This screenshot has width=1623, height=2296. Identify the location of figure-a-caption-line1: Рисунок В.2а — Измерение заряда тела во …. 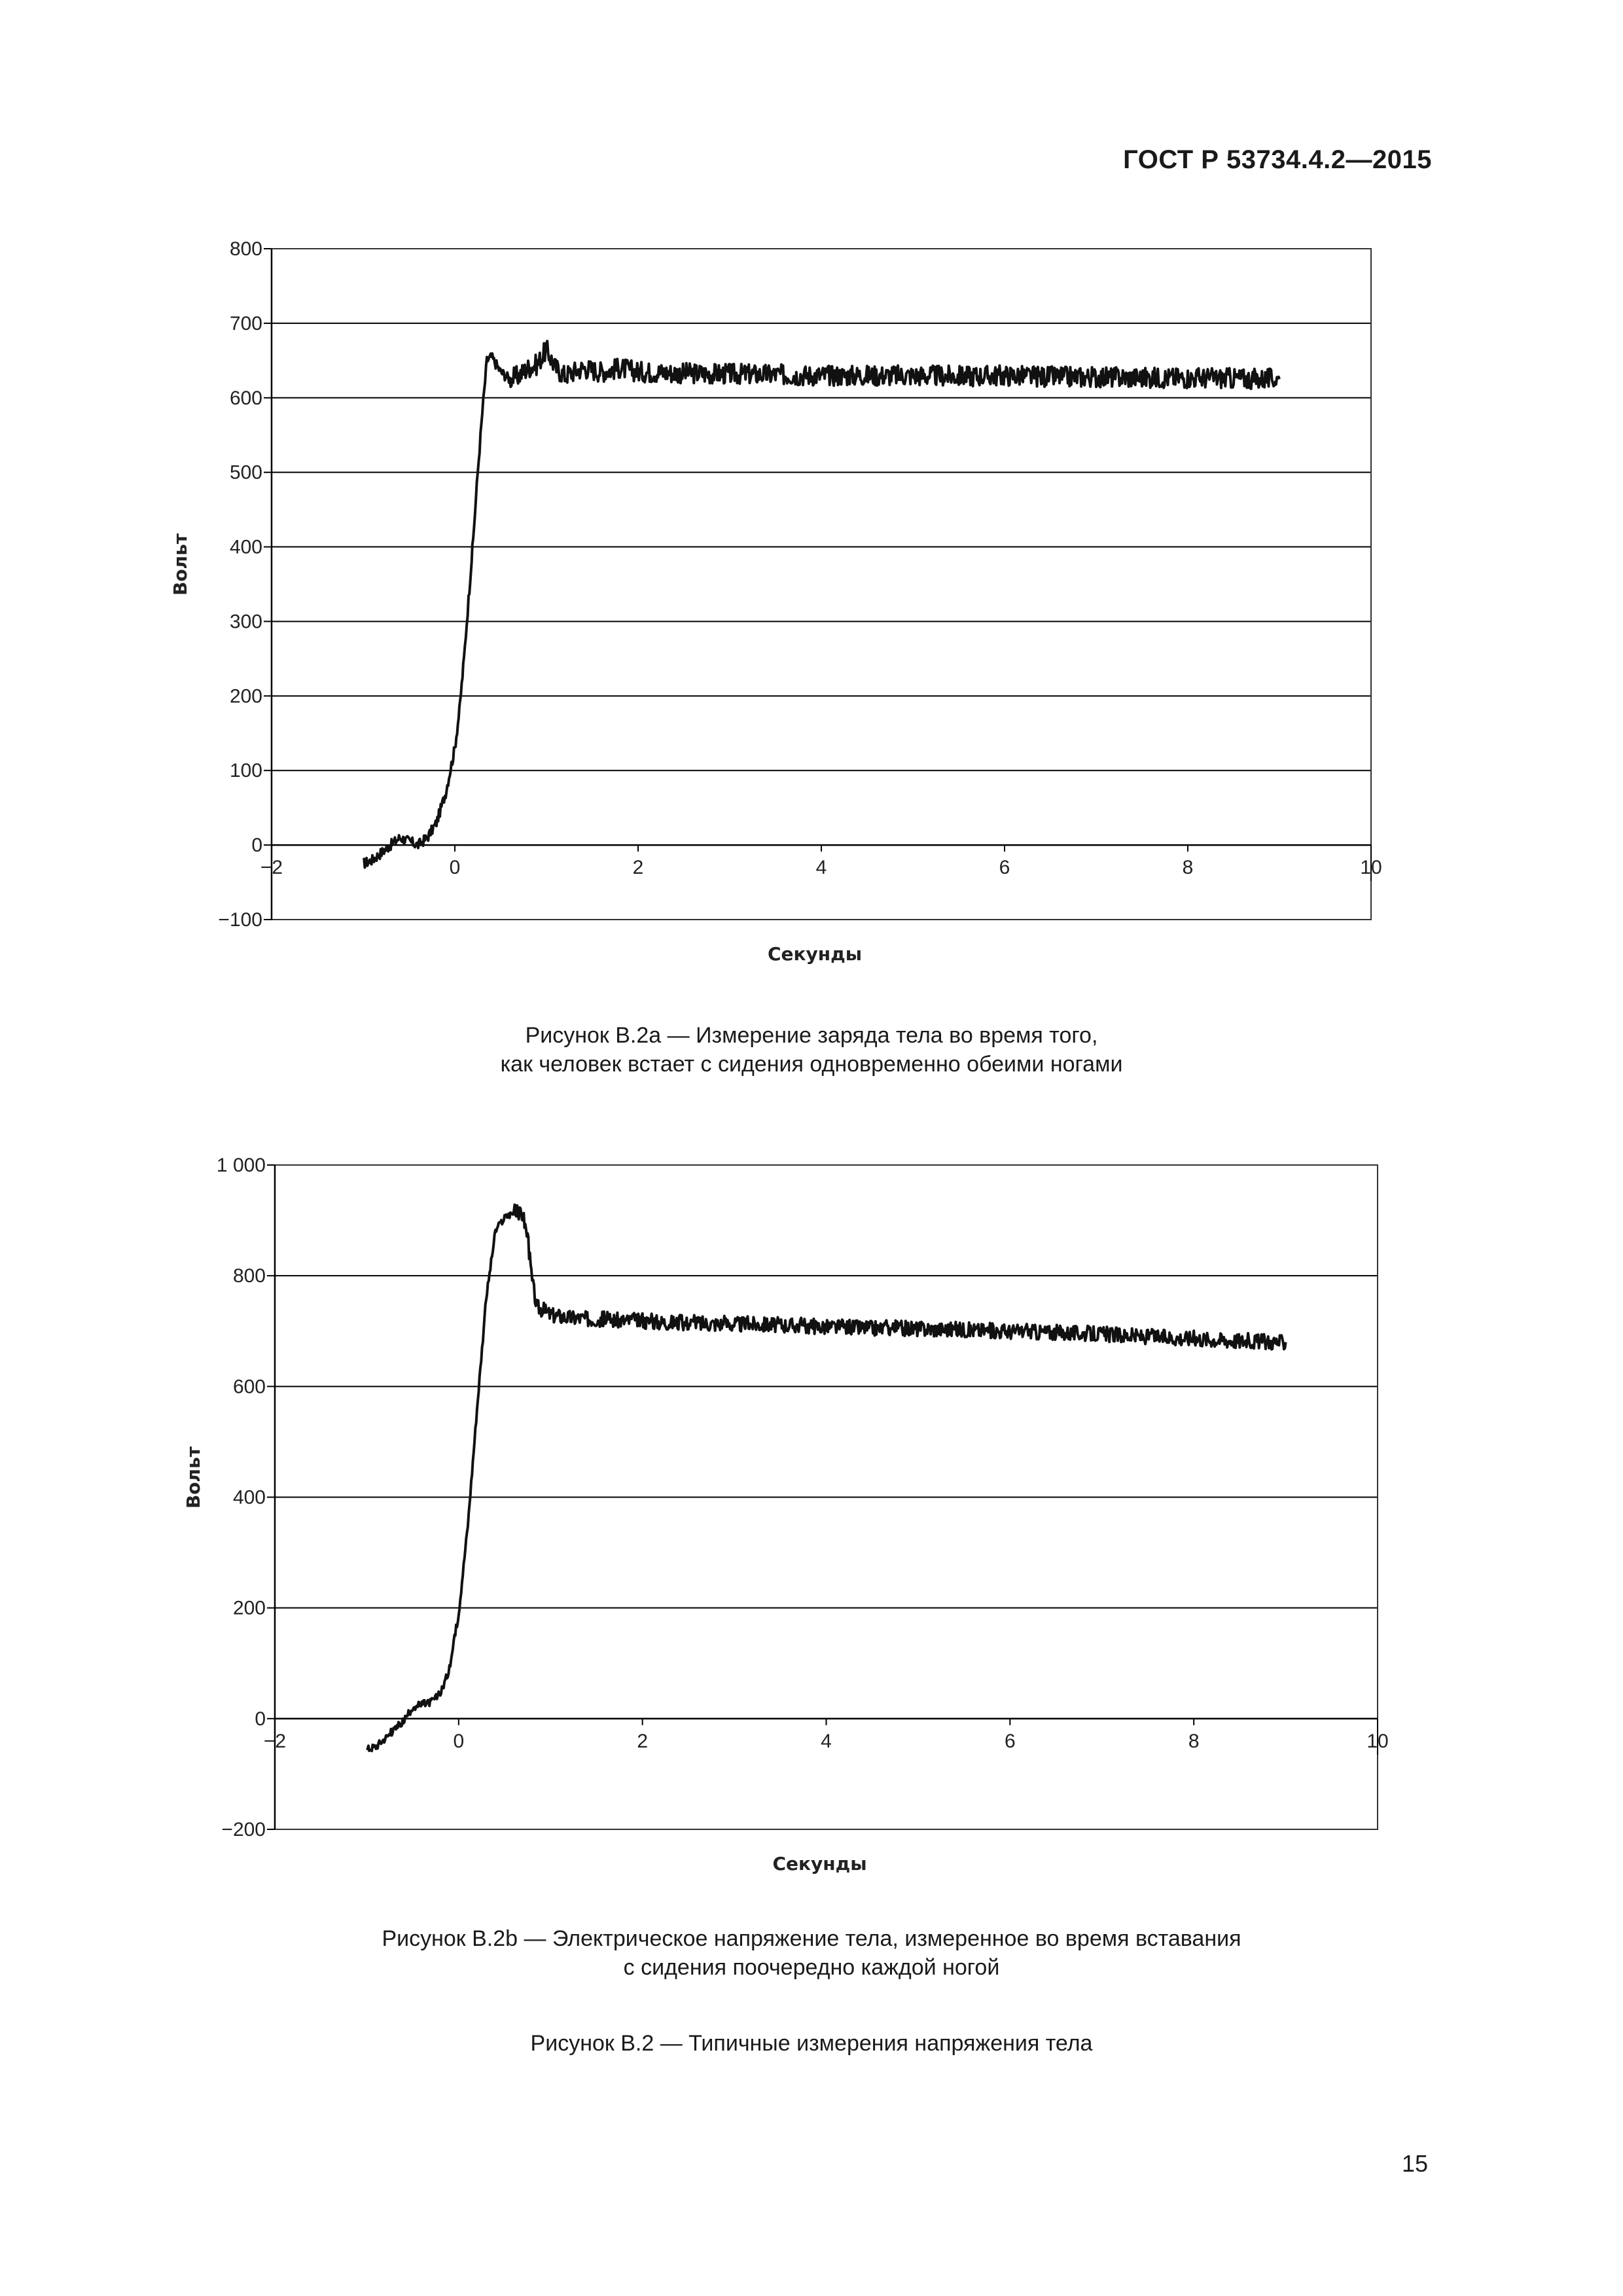
(811, 1035).